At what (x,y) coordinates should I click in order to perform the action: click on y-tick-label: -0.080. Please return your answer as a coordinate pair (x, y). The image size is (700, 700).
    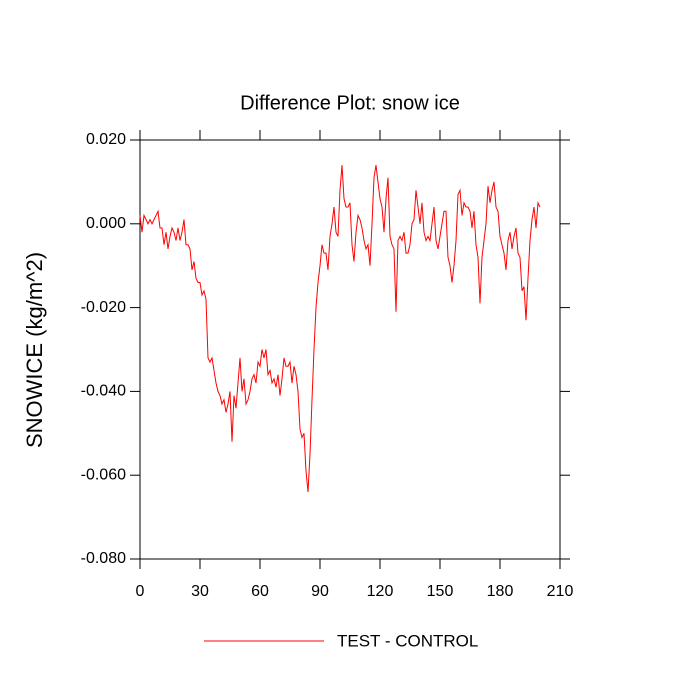
    Looking at the image, I should click on (103, 558).